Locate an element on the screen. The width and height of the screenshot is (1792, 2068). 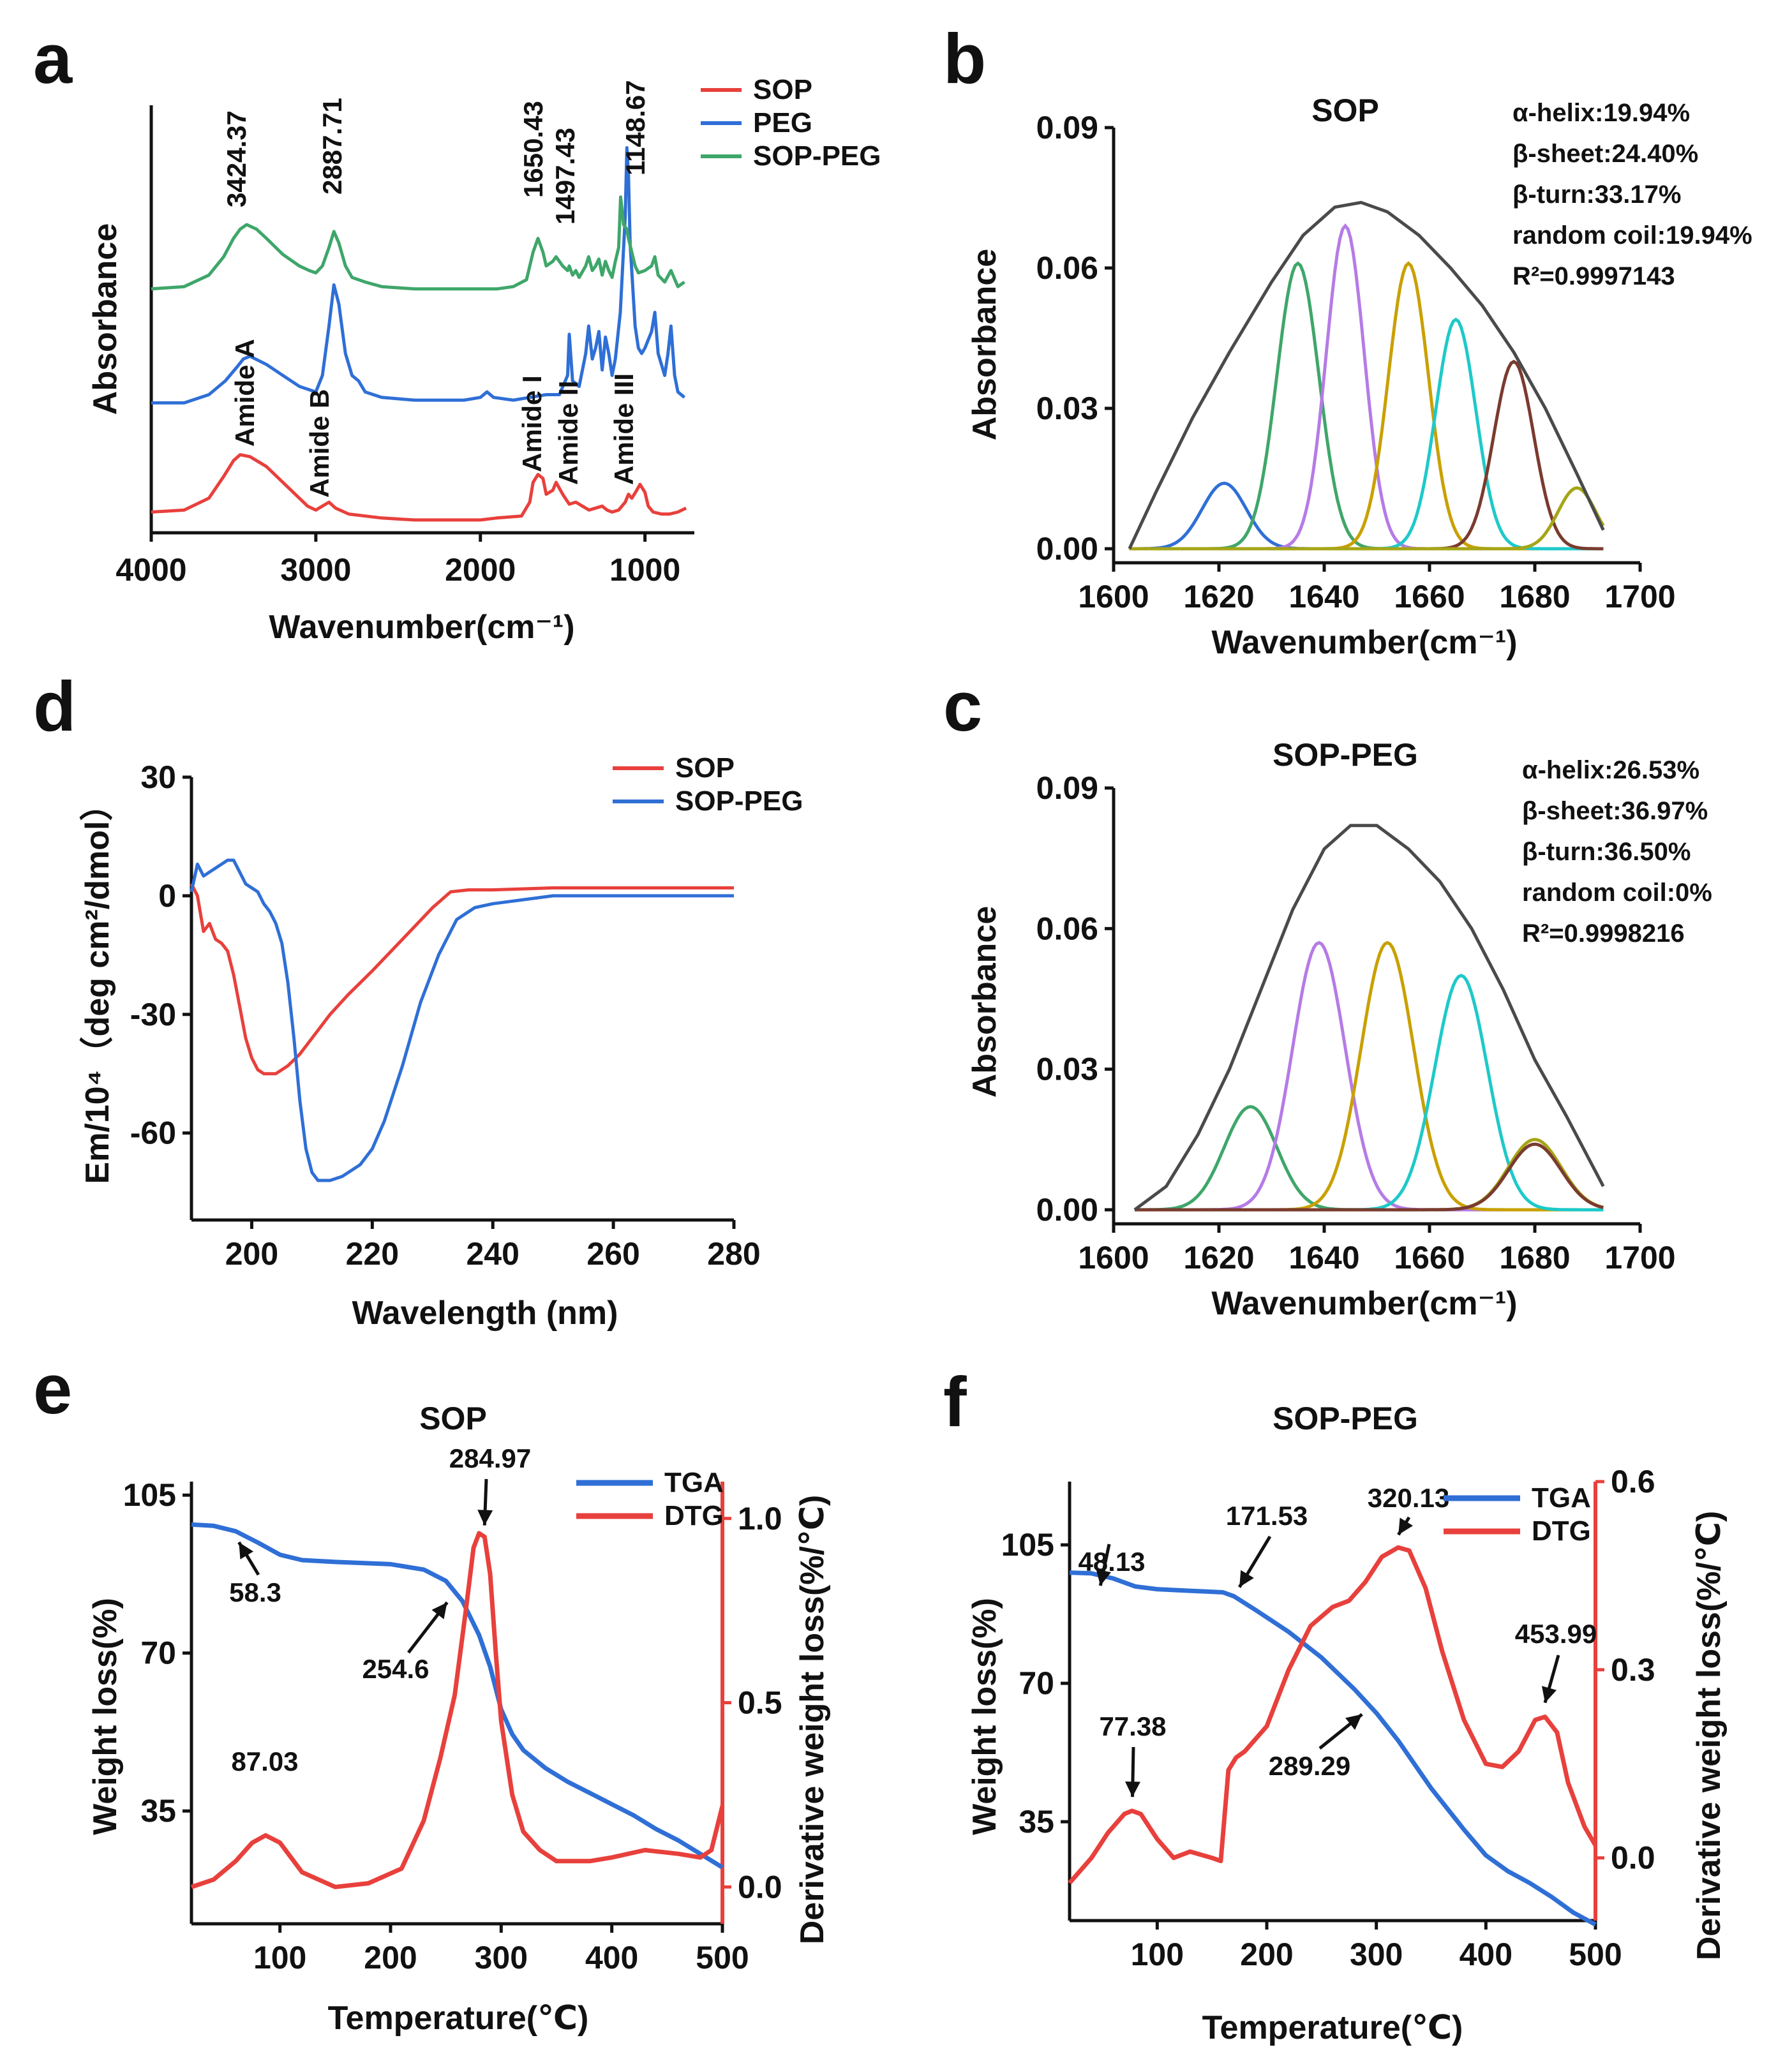
panel-c-series is located at coordinates (1369, 1018).